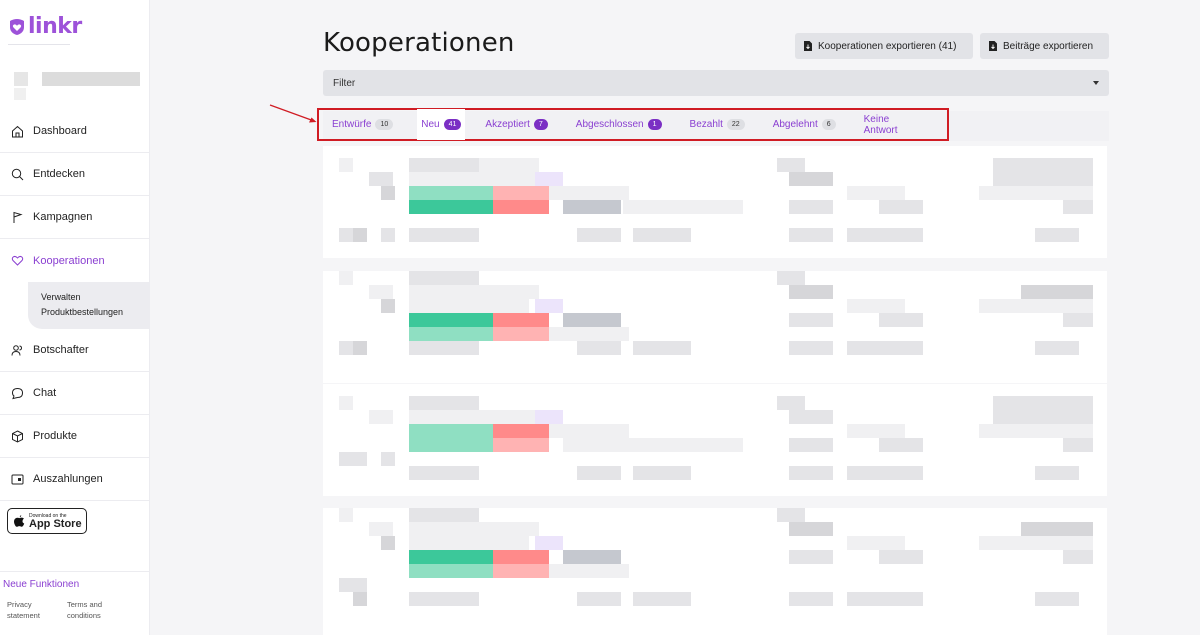  What do you see at coordinates (706, 124) in the screenshot?
I see `tab-label: Bezahlt` at bounding box center [706, 124].